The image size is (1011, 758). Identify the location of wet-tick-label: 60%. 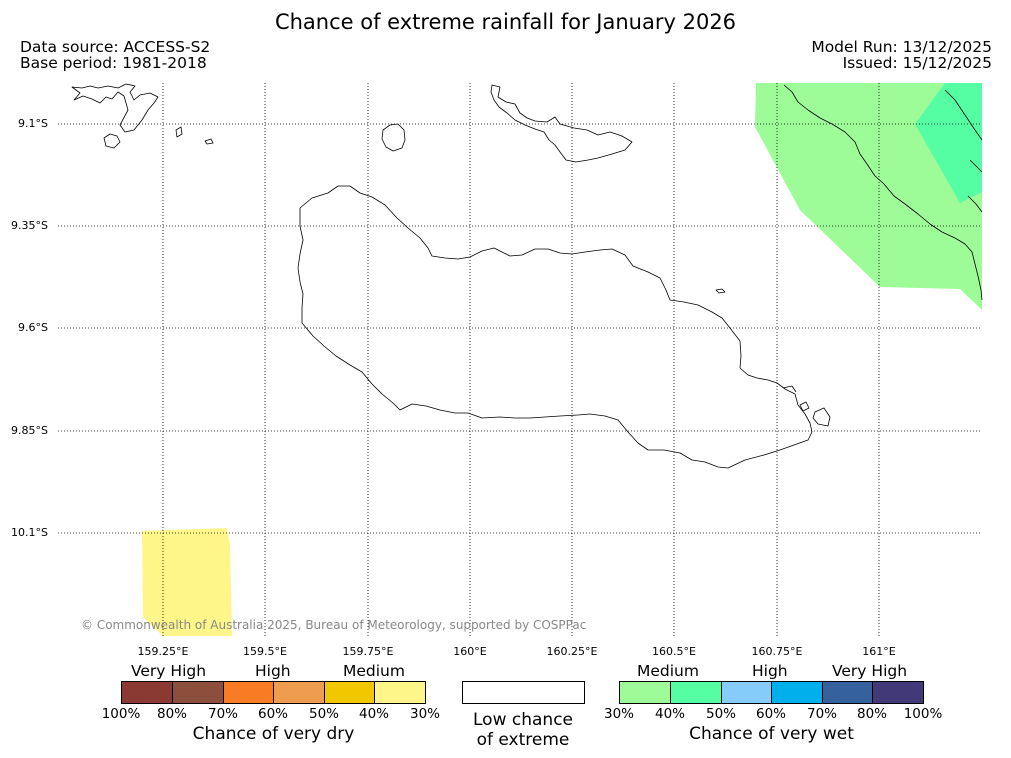
(770, 714).